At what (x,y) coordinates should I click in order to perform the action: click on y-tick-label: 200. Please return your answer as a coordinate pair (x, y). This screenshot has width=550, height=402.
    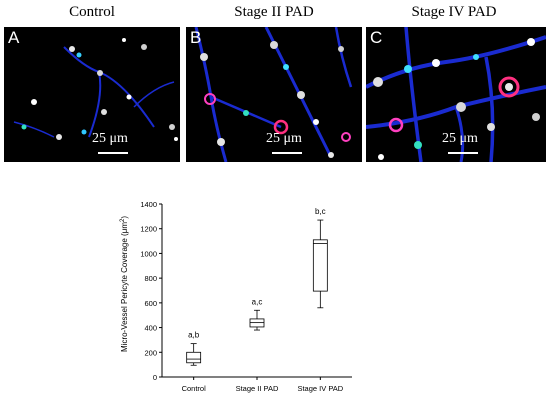
    Looking at the image, I should click on (150, 352).